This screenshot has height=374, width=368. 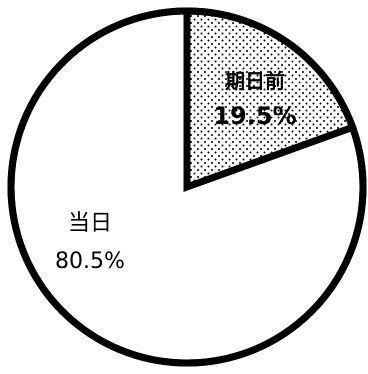 I want to click on slice-value-election-day: 80.5%, so click(x=90, y=261).